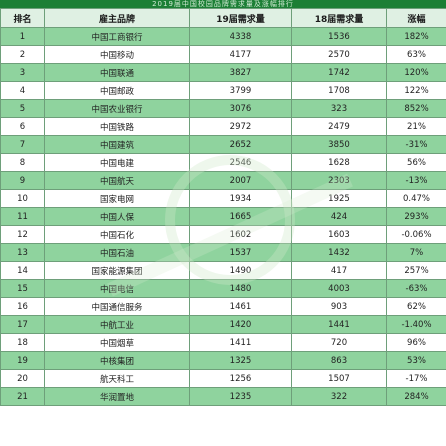 This screenshot has width=446, height=446. Describe the element at coordinates (22, 36) in the screenshot. I see `cell-rank: 1` at that location.